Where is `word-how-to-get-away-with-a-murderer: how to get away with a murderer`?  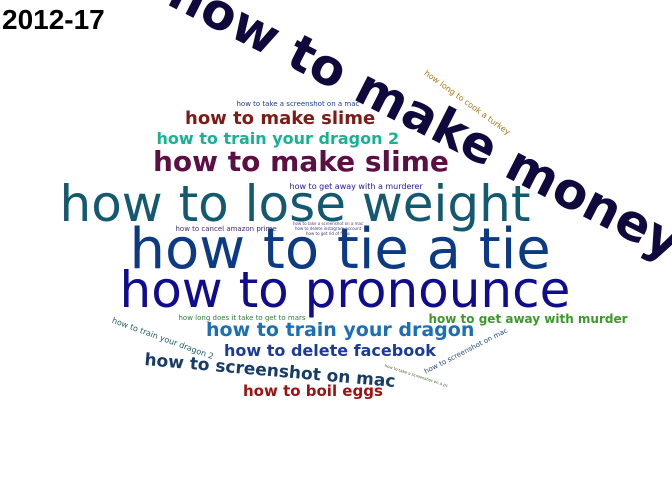
word-how-to-get-away-with-a-murderer: how to get away with a murderer is located at coordinates (356, 186).